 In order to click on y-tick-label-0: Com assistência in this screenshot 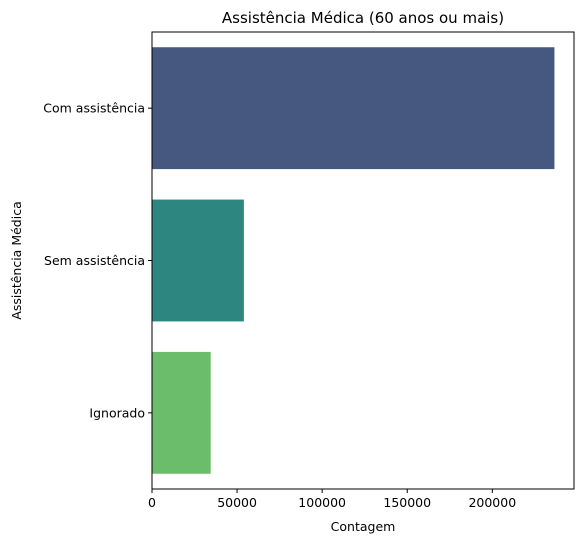, I will do `click(94, 108)`.